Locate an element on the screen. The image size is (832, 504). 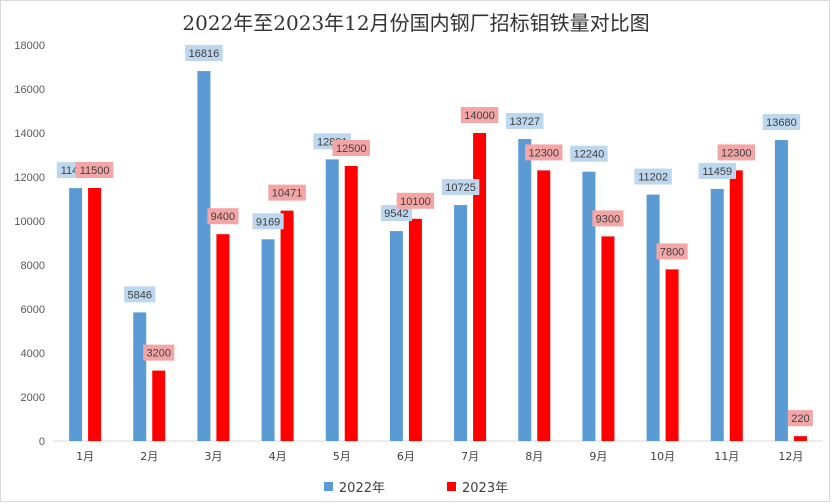
bar-2022年-9月 is located at coordinates (589, 306).